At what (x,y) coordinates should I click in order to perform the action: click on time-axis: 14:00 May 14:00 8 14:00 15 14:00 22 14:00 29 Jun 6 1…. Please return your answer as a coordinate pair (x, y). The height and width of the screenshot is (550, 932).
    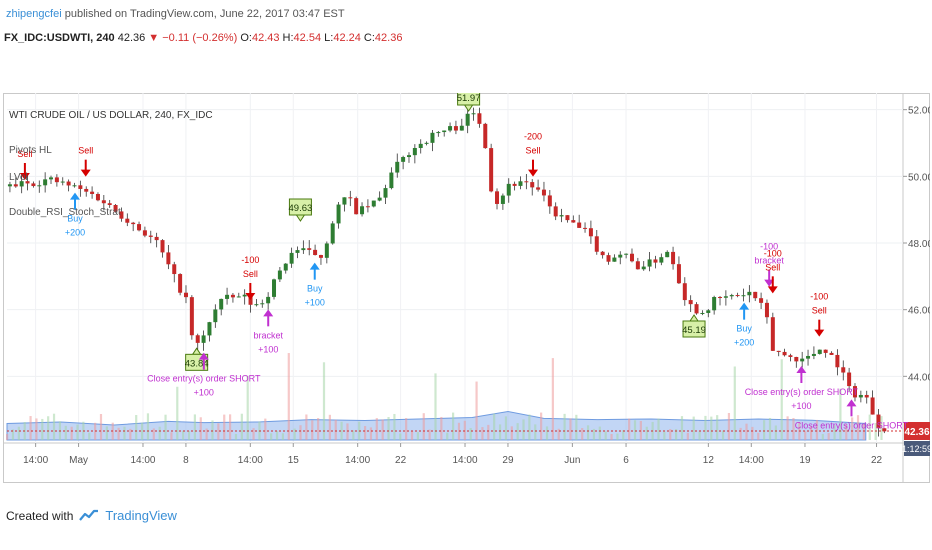
    Looking at the image, I should click on (453, 454).